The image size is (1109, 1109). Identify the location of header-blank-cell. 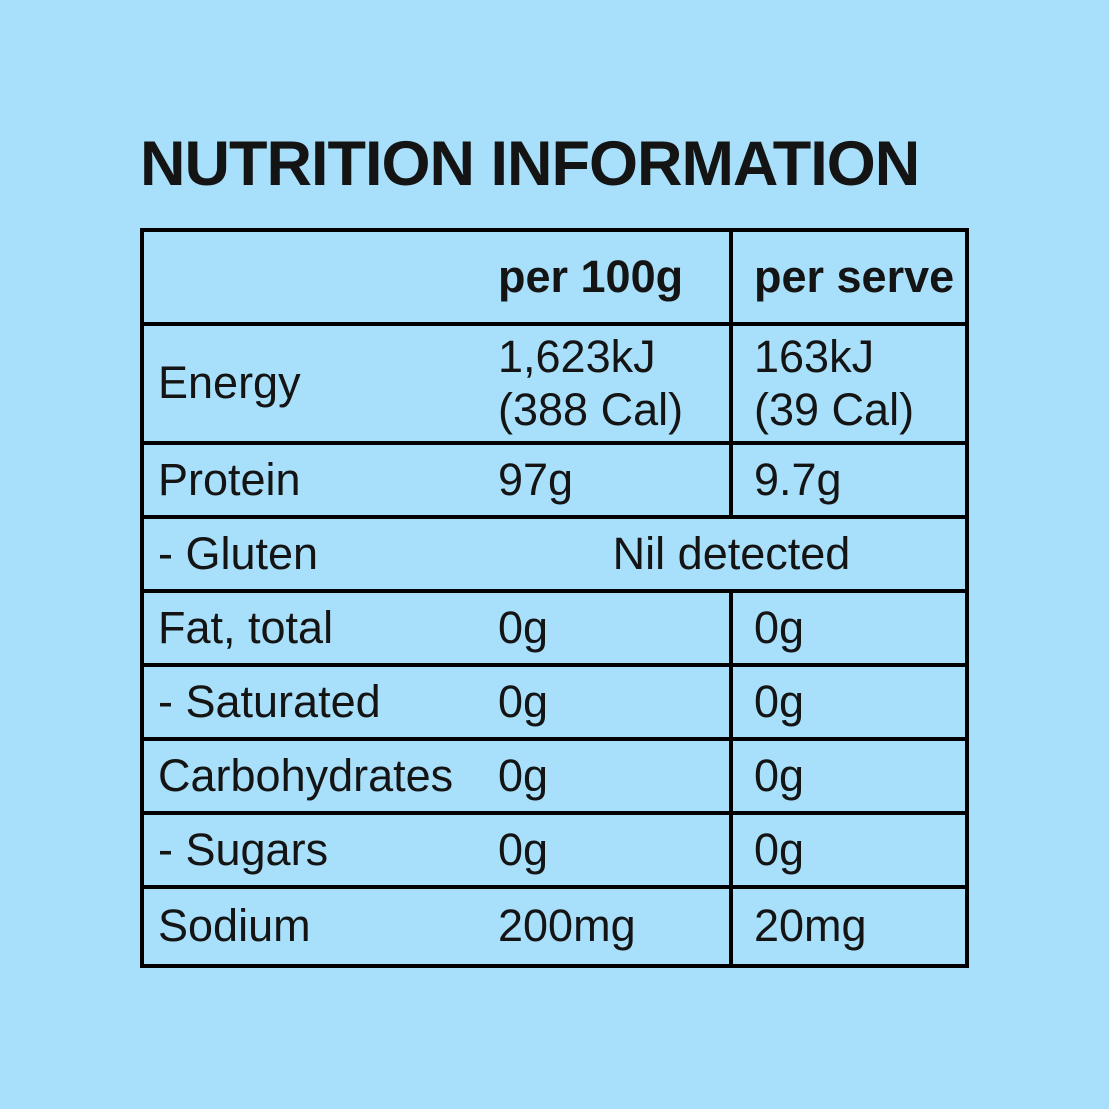
(320, 277).